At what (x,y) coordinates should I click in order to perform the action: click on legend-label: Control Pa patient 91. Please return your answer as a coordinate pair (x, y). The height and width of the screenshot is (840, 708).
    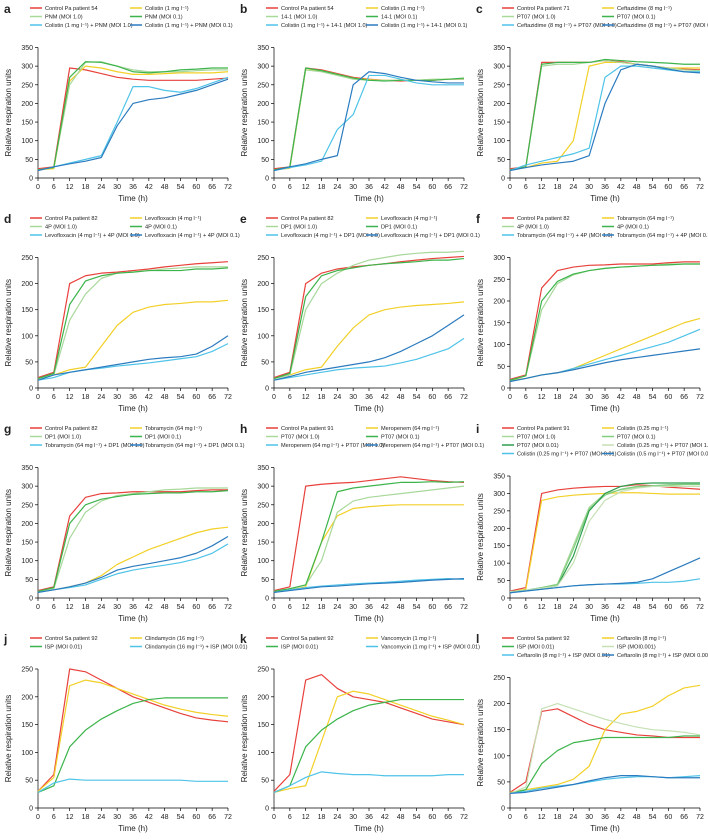
    Looking at the image, I should click on (307, 429).